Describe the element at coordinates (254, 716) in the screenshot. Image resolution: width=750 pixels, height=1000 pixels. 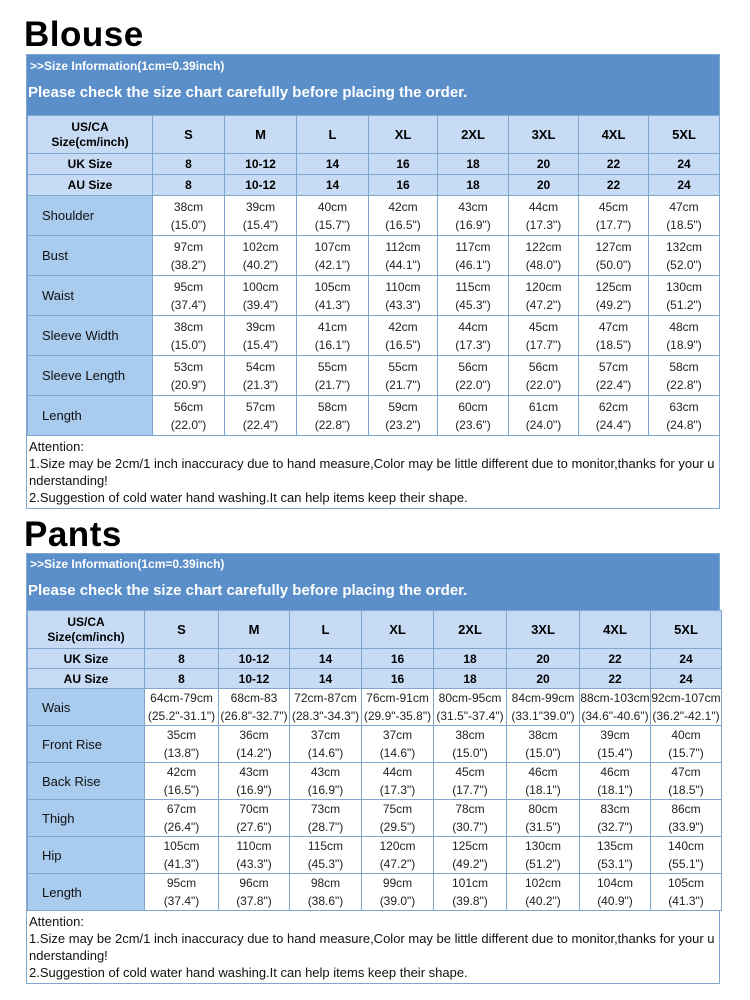
I see `inch-value: (26.8"-32.7")` at that location.